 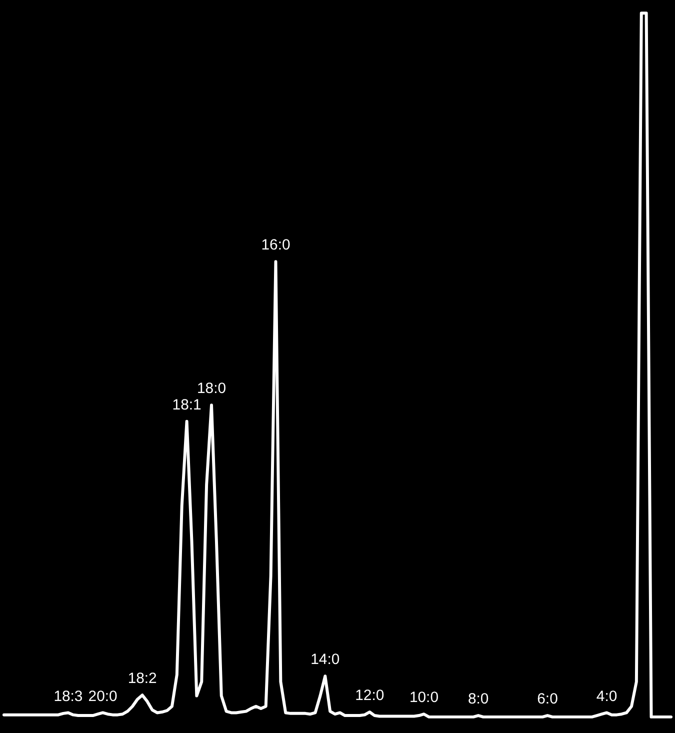 What do you see at coordinates (68, 696) in the screenshot?
I see `x-tick-label: 18:3` at bounding box center [68, 696].